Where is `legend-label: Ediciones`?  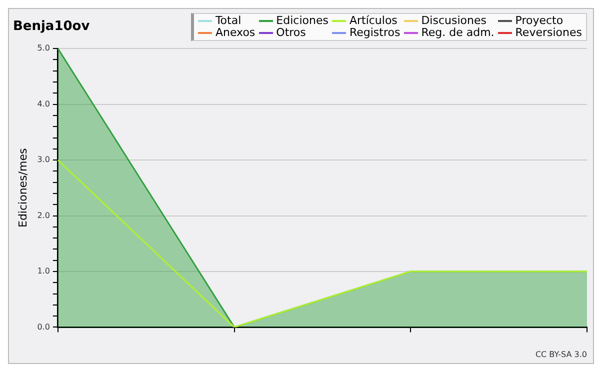
legend-label: Ediciones is located at coordinates (302, 20).